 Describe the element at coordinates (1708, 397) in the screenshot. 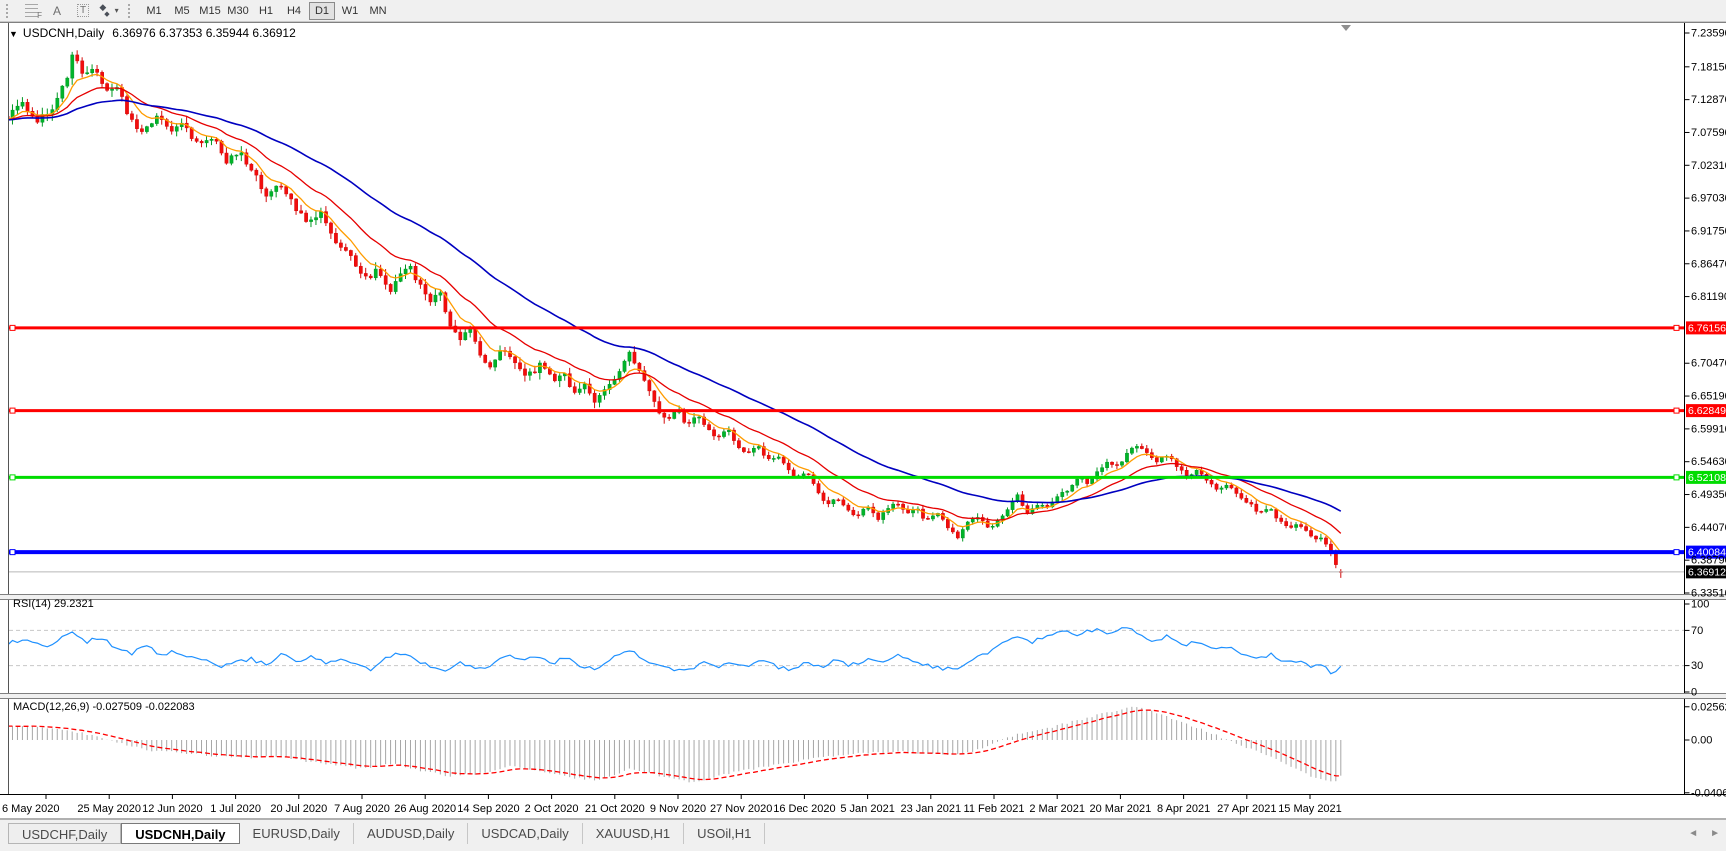

I see `svg-text: 6.65190` at that location.